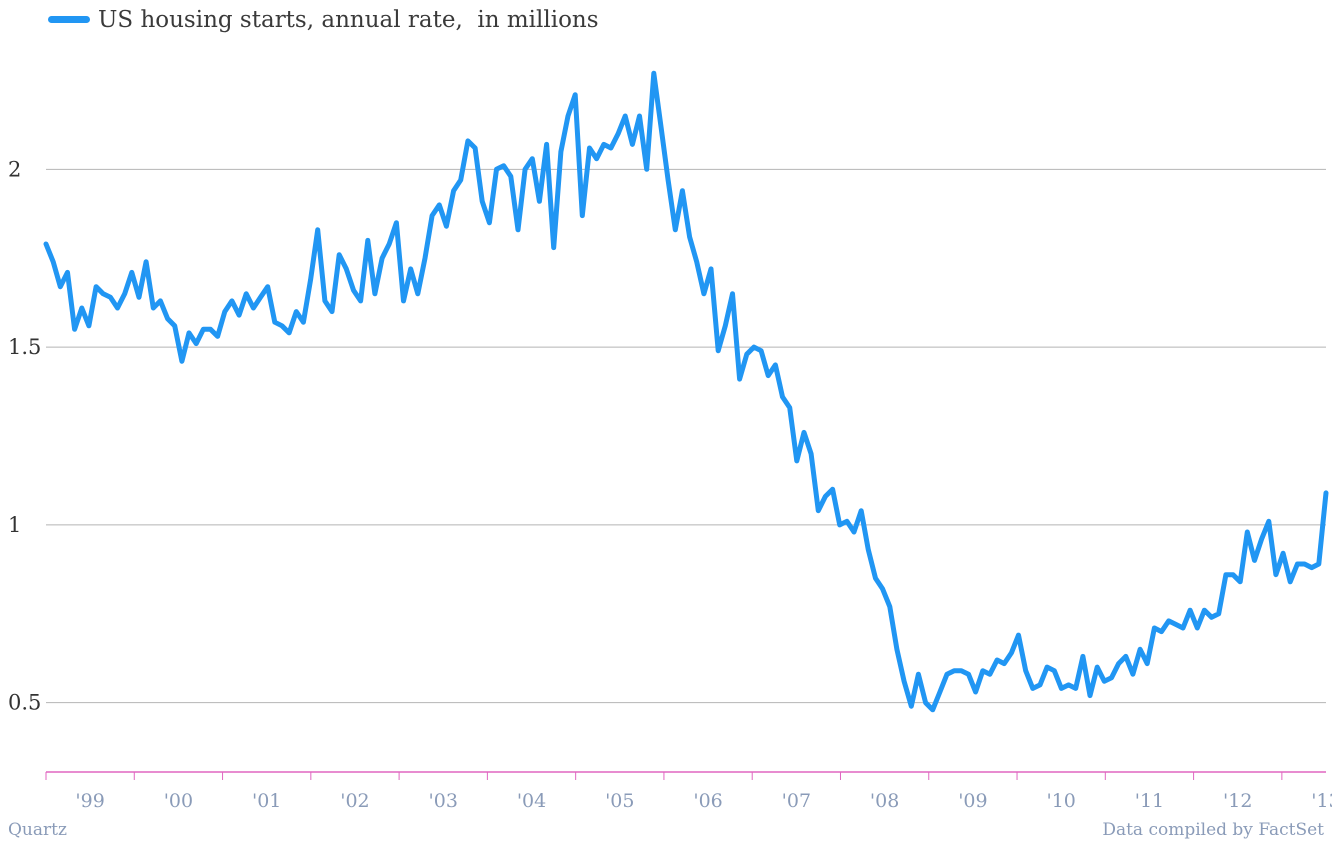 The image size is (1332, 848). What do you see at coordinates (1060, 801) in the screenshot?
I see `x-tick-label: '10` at bounding box center [1060, 801].